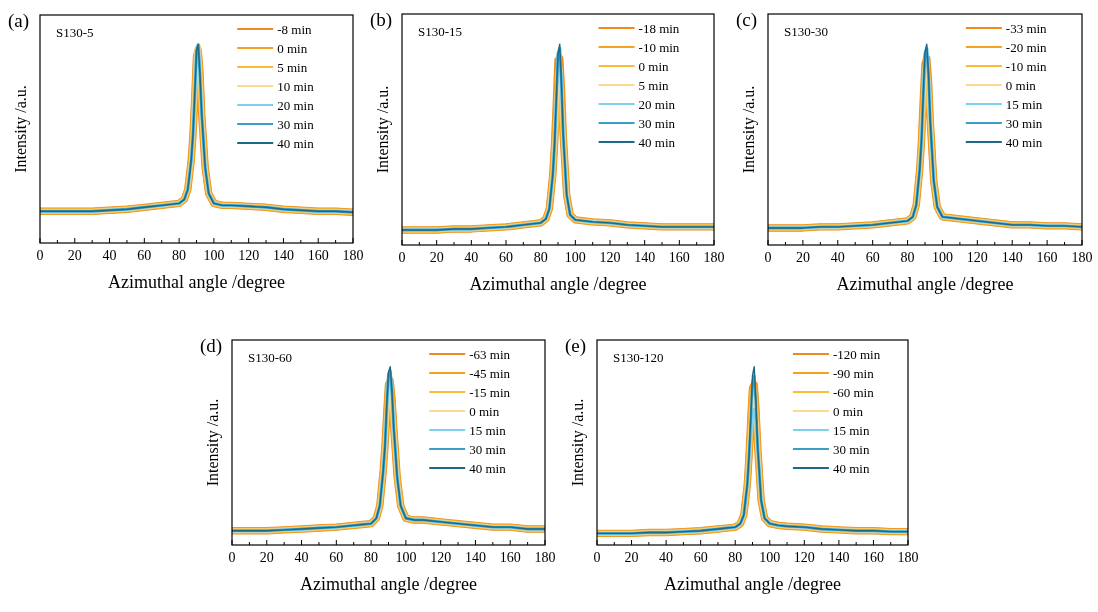  Describe the element at coordinates (211, 346) in the screenshot. I see `chart-title: (d)` at that location.